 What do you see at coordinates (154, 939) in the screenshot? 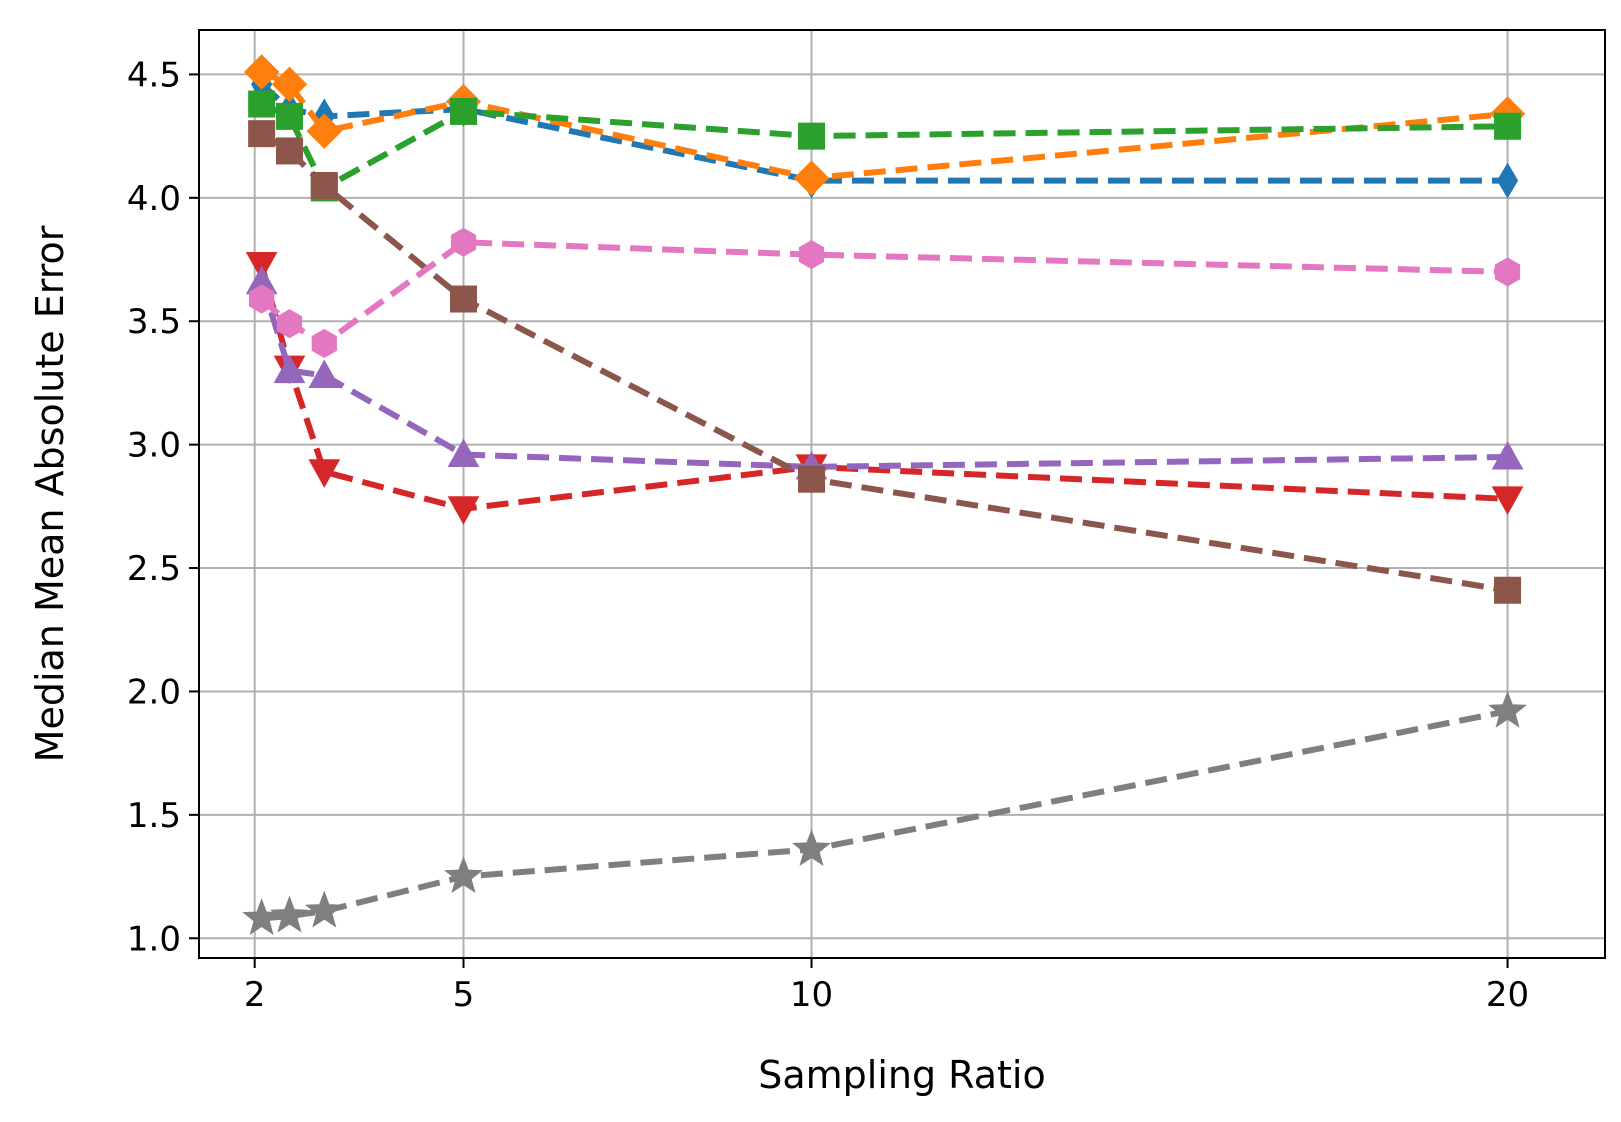
I see `y-tick-label: 1.0` at bounding box center [154, 939].